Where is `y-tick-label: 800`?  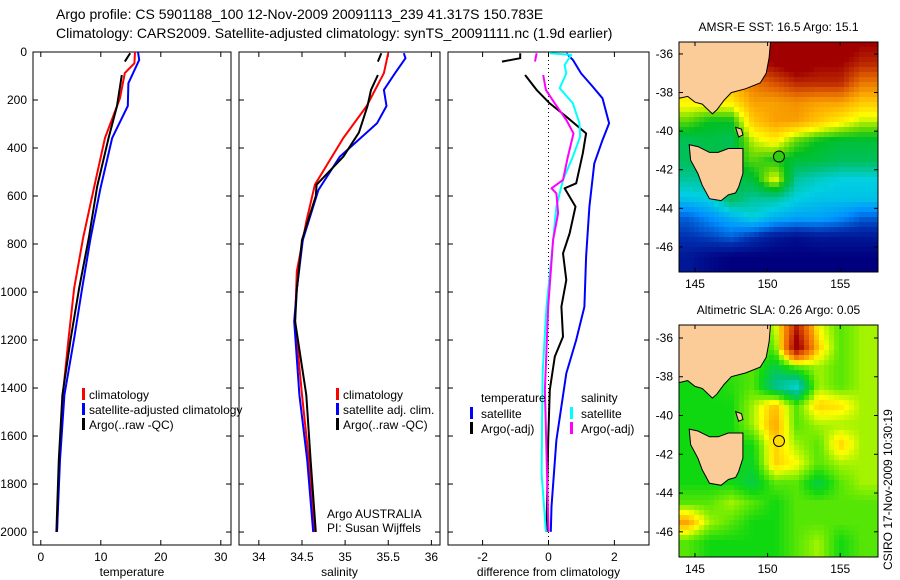
y-tick-label: 800 is located at coordinates (17, 244).